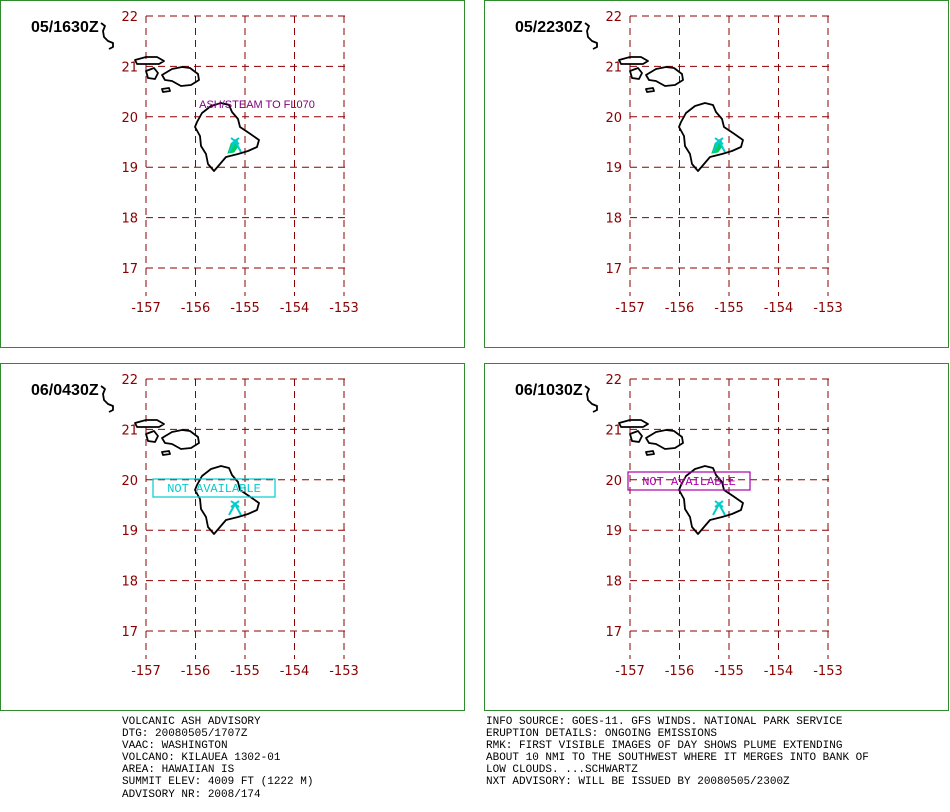 This screenshot has height=812, width=950. Describe the element at coordinates (175, 746) in the screenshot. I see `advisory-line: VAAC: WASHINGTON` at that location.